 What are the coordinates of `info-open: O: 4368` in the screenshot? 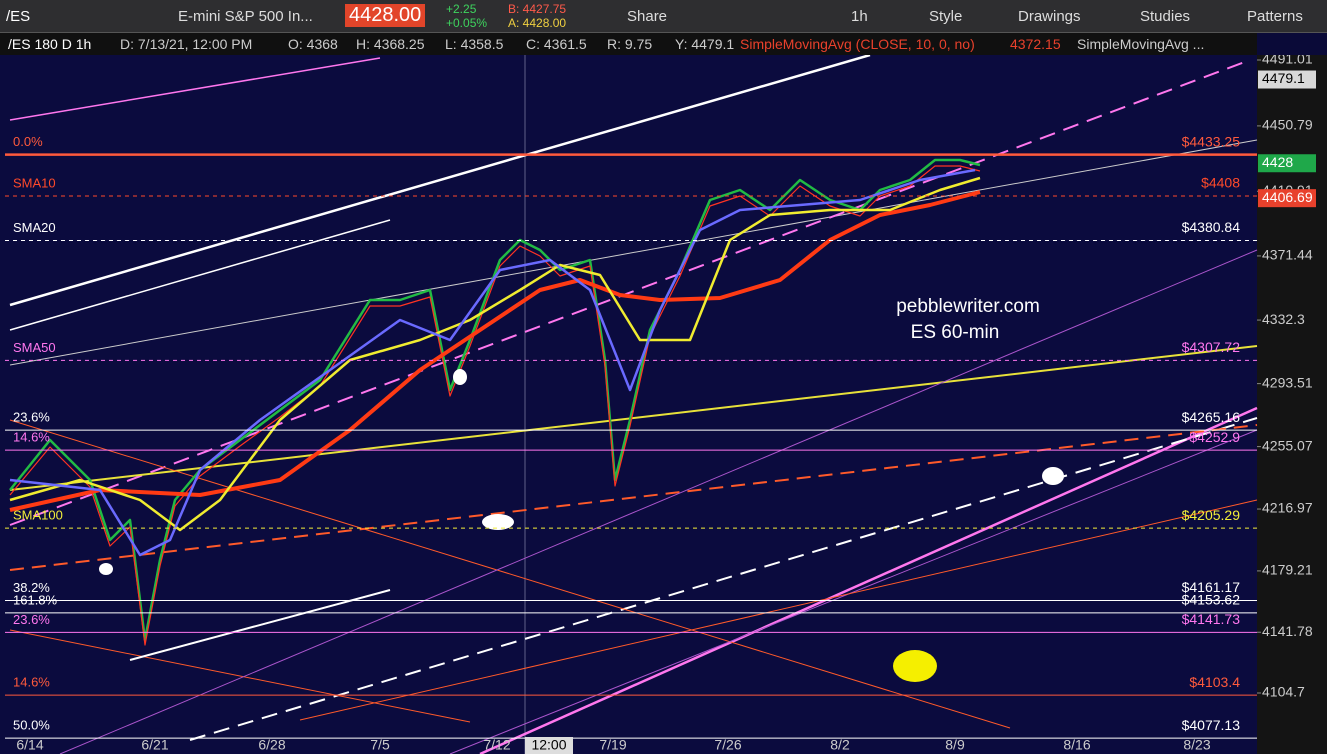 It's located at (313, 44).